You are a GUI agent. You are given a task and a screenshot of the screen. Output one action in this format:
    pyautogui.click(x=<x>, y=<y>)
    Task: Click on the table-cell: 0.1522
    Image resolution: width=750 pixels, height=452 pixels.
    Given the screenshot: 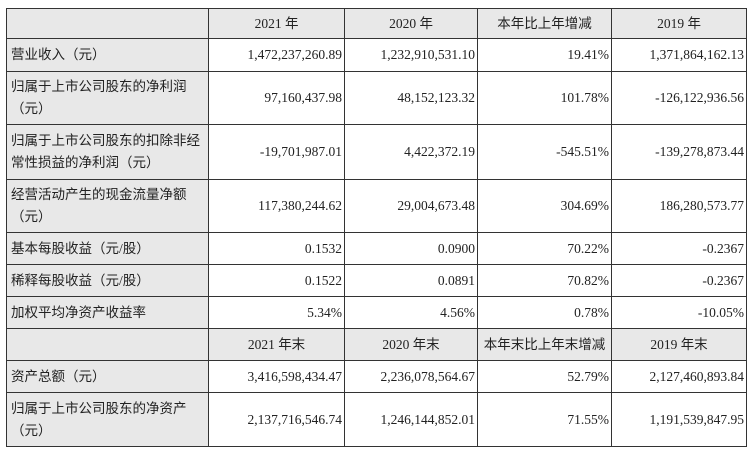 What is the action you would take?
    pyautogui.click(x=276, y=280)
    